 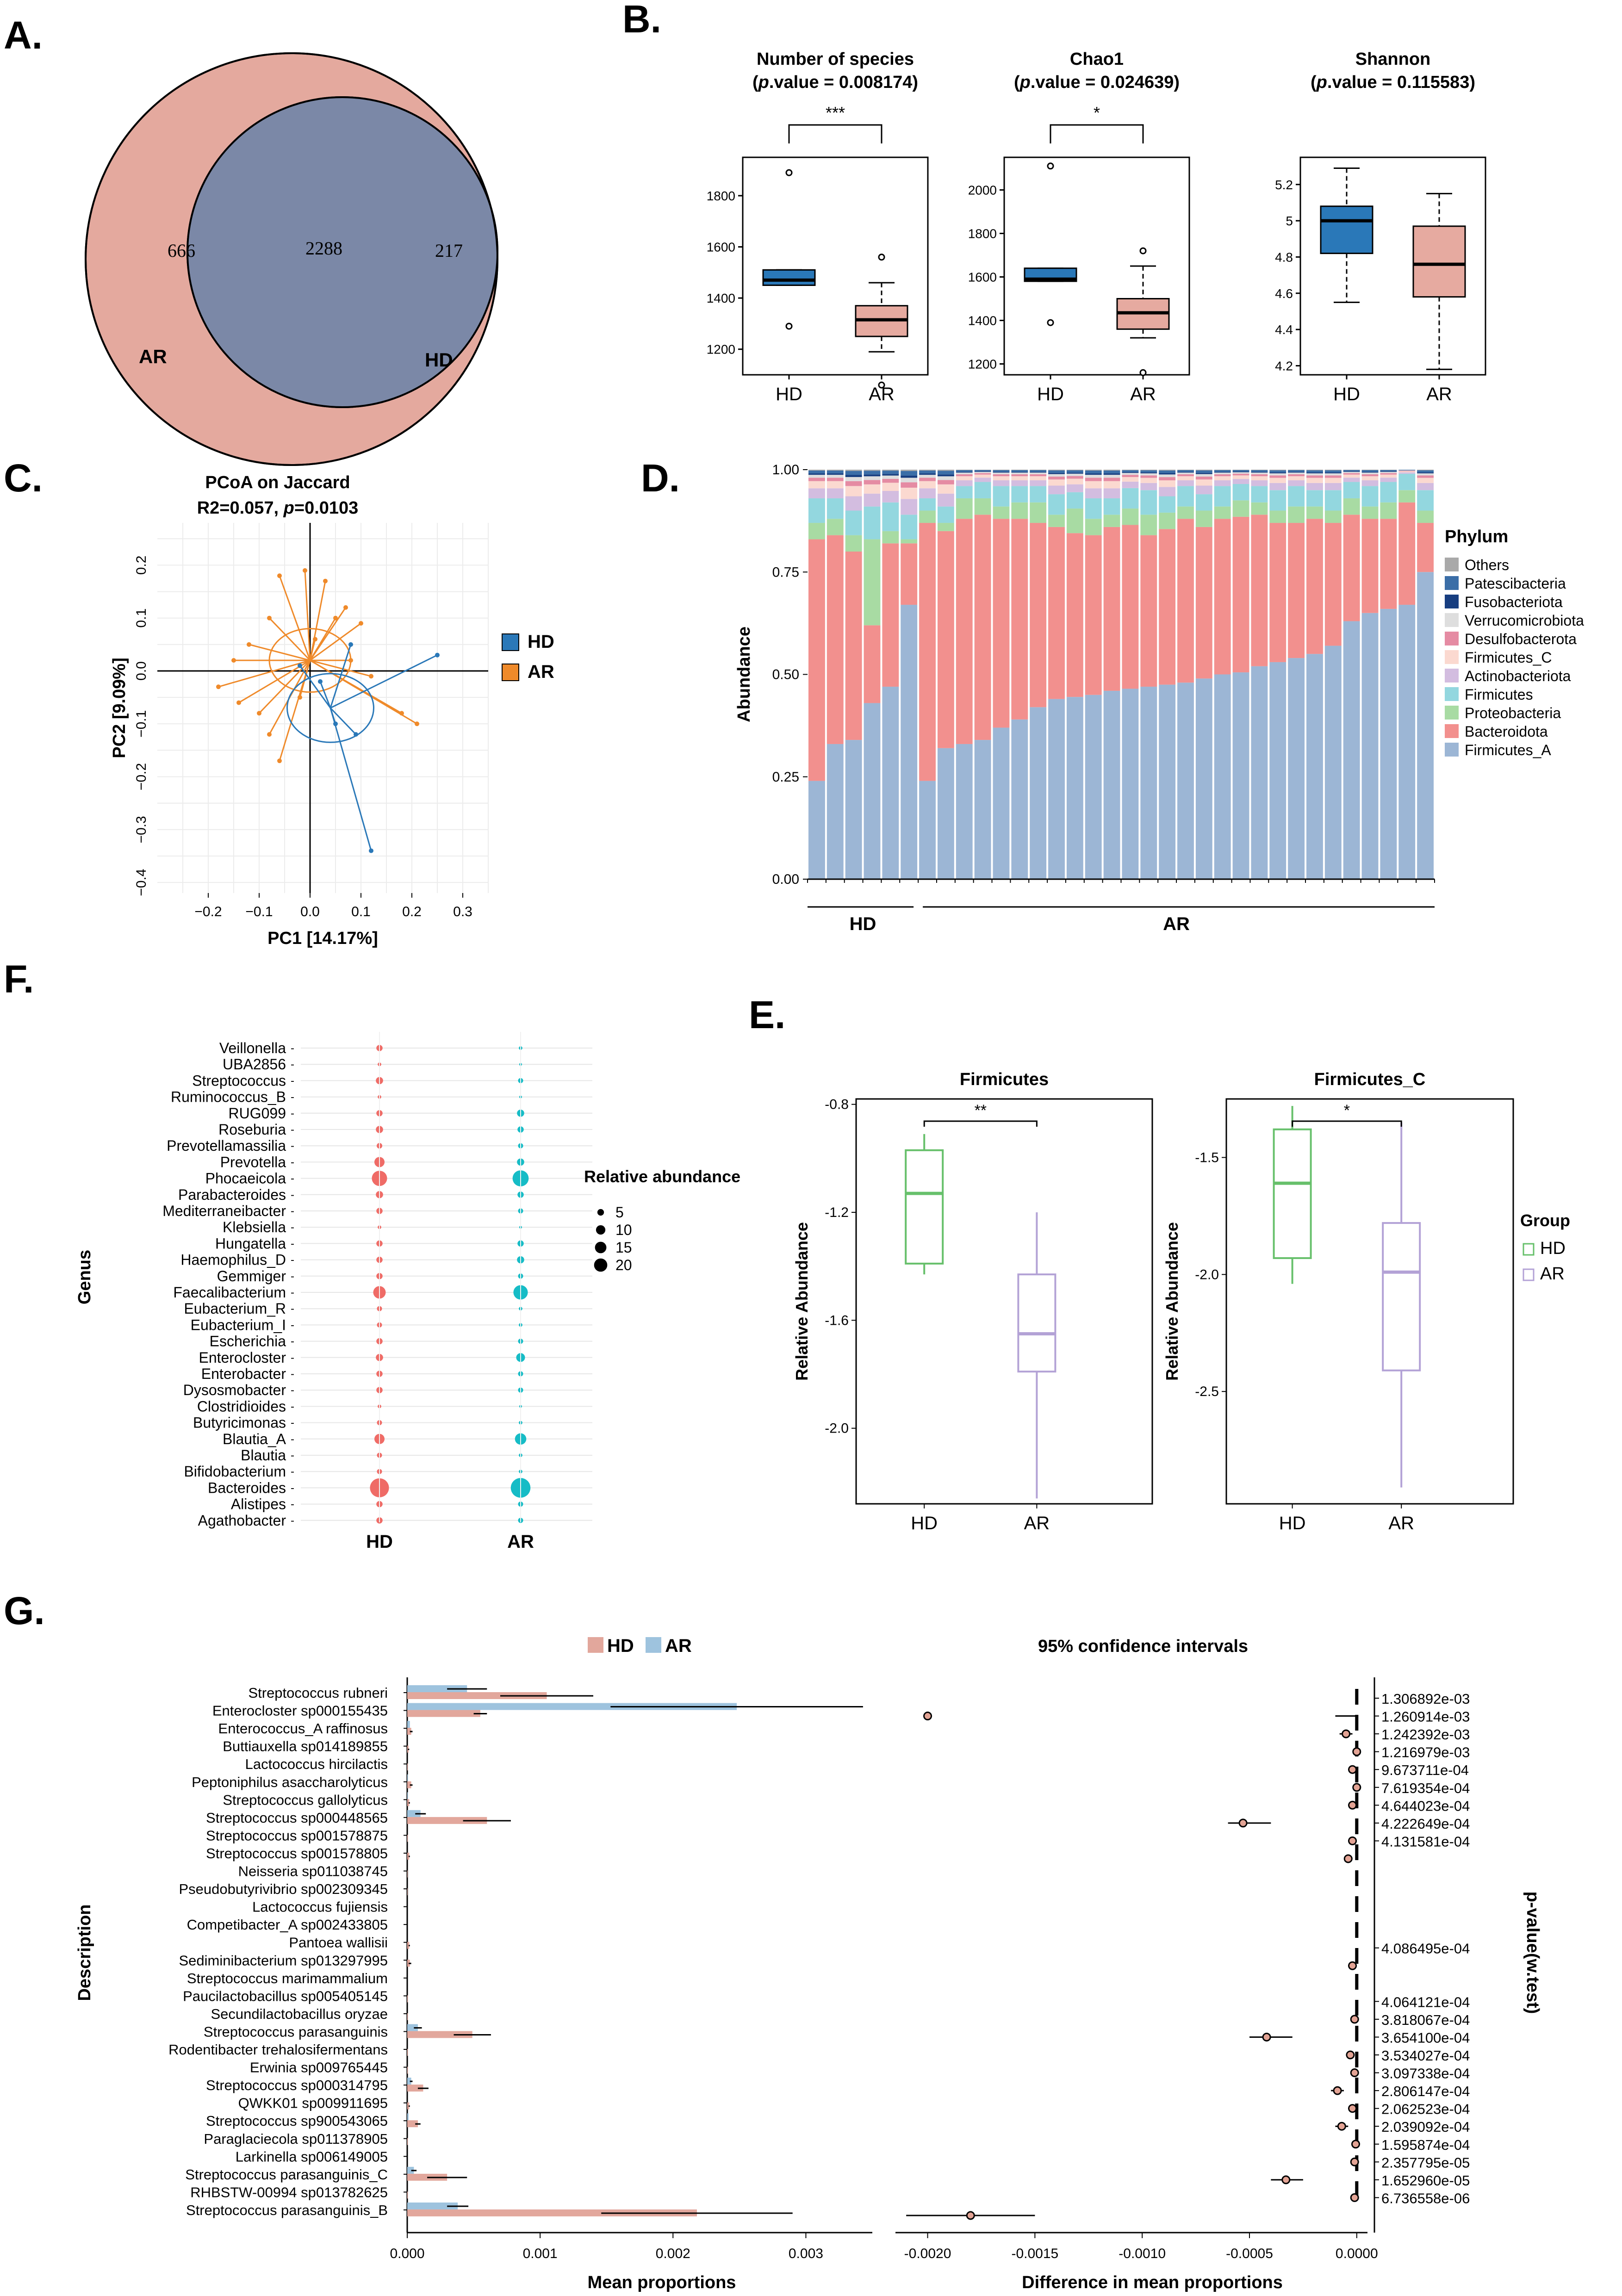 I want to click on outlier-point, so click(x=789, y=173).